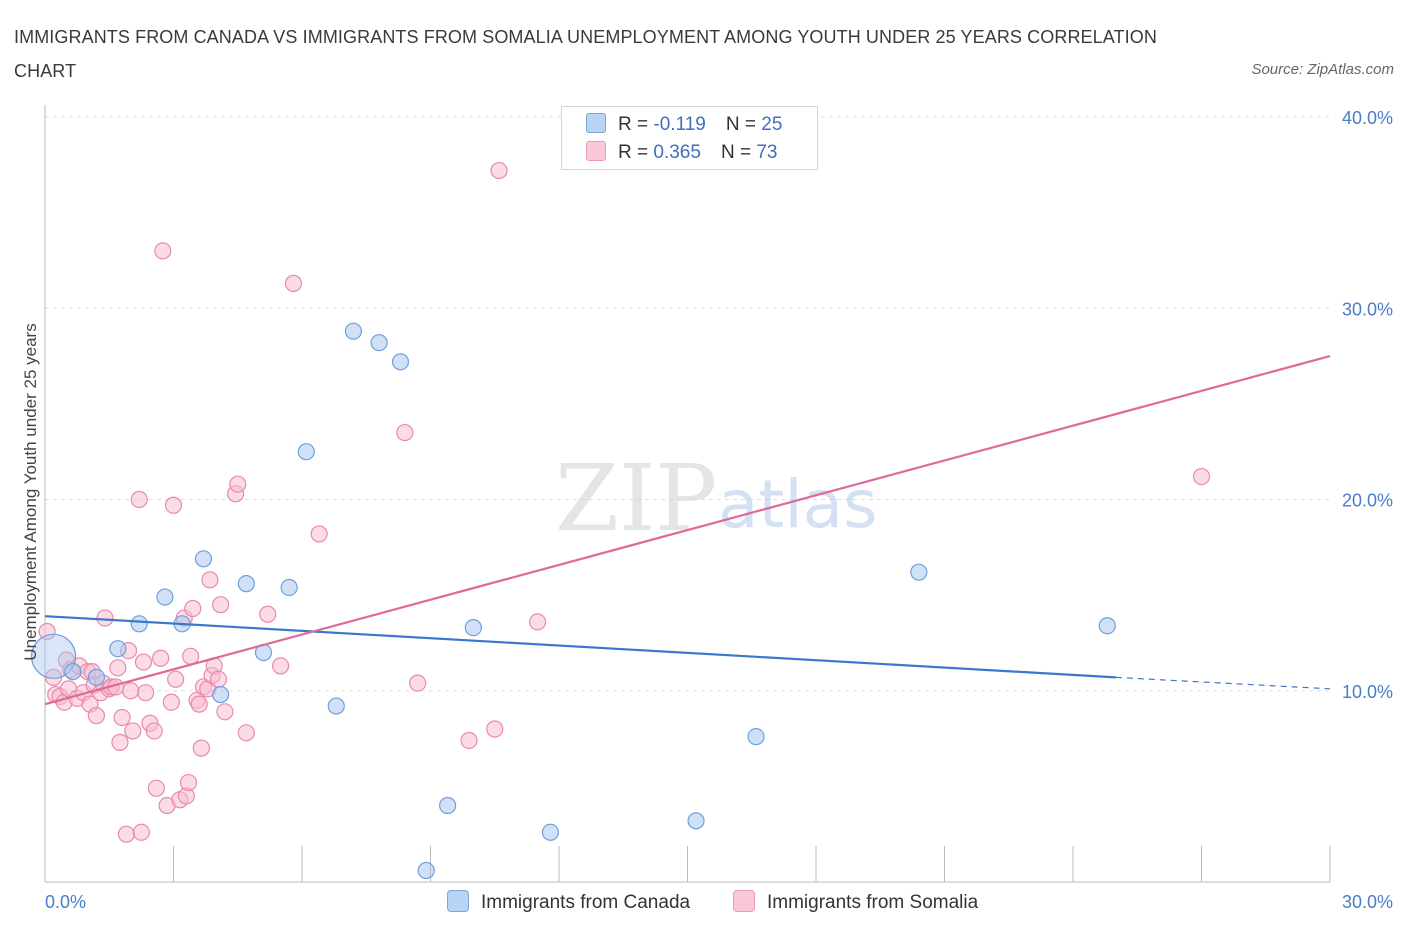 The height and width of the screenshot is (930, 1406). Describe the element at coordinates (1367, 902) in the screenshot. I see `x-tick-label-max: 30.0%` at that location.